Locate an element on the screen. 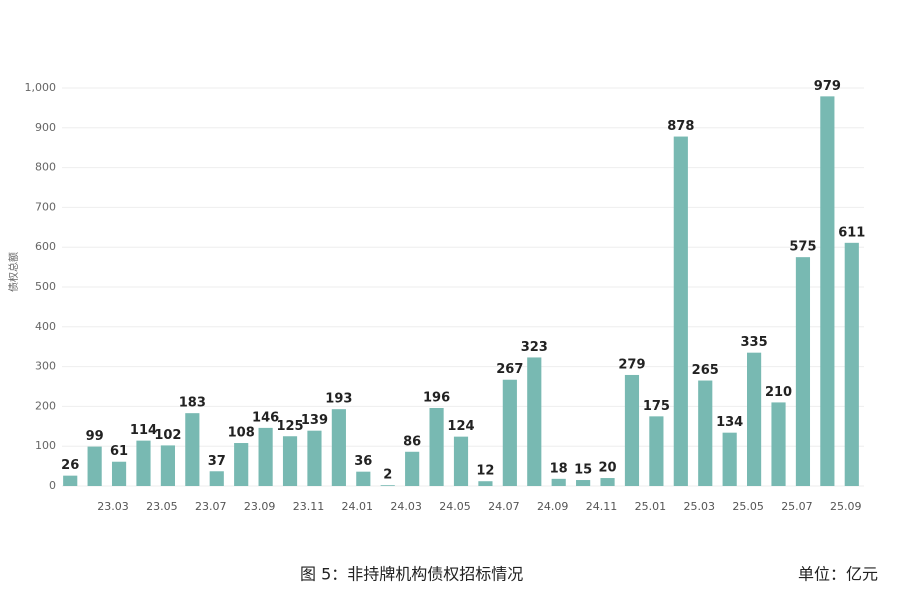 The image size is (900, 599). value-label: 2 is located at coordinates (387, 475).